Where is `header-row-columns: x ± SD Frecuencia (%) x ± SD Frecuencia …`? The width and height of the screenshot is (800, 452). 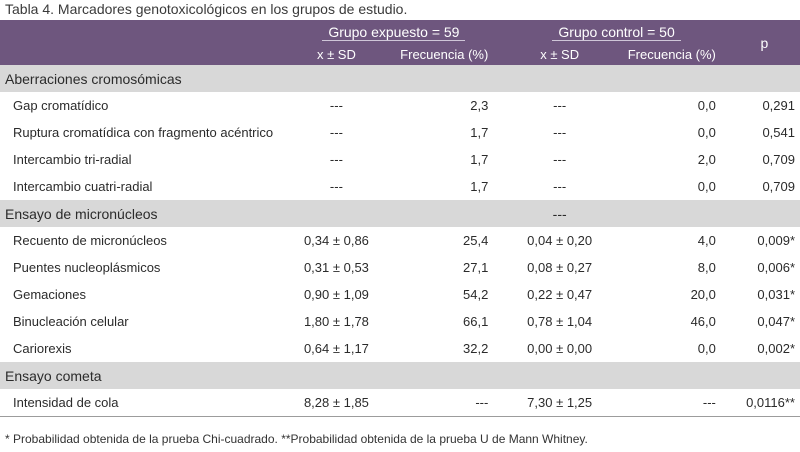 header-row-columns: x ± SD Frecuencia (%) x ± SD Frecuencia … is located at coordinates (400, 54).